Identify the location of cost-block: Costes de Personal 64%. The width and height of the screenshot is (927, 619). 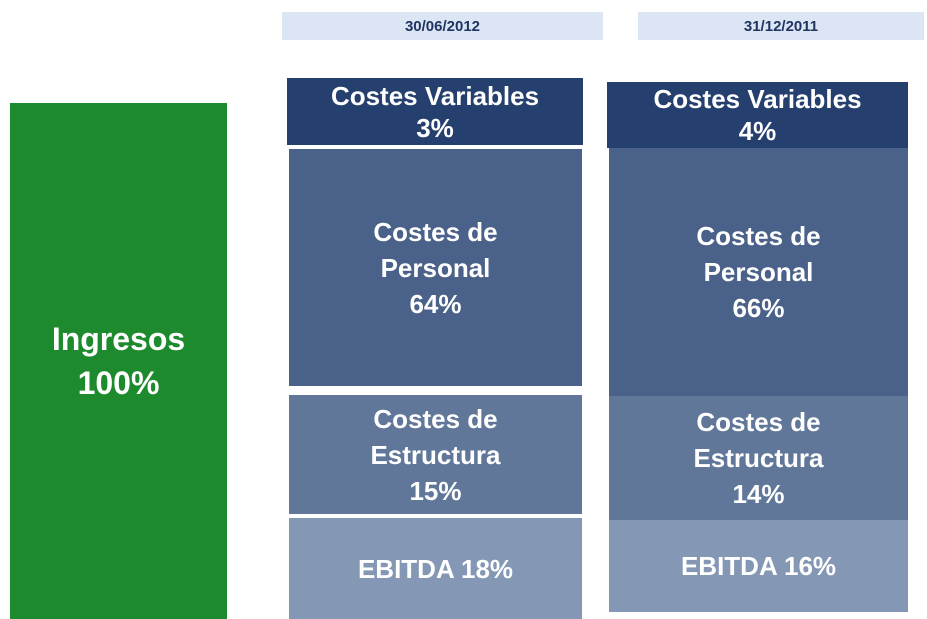
(435, 267).